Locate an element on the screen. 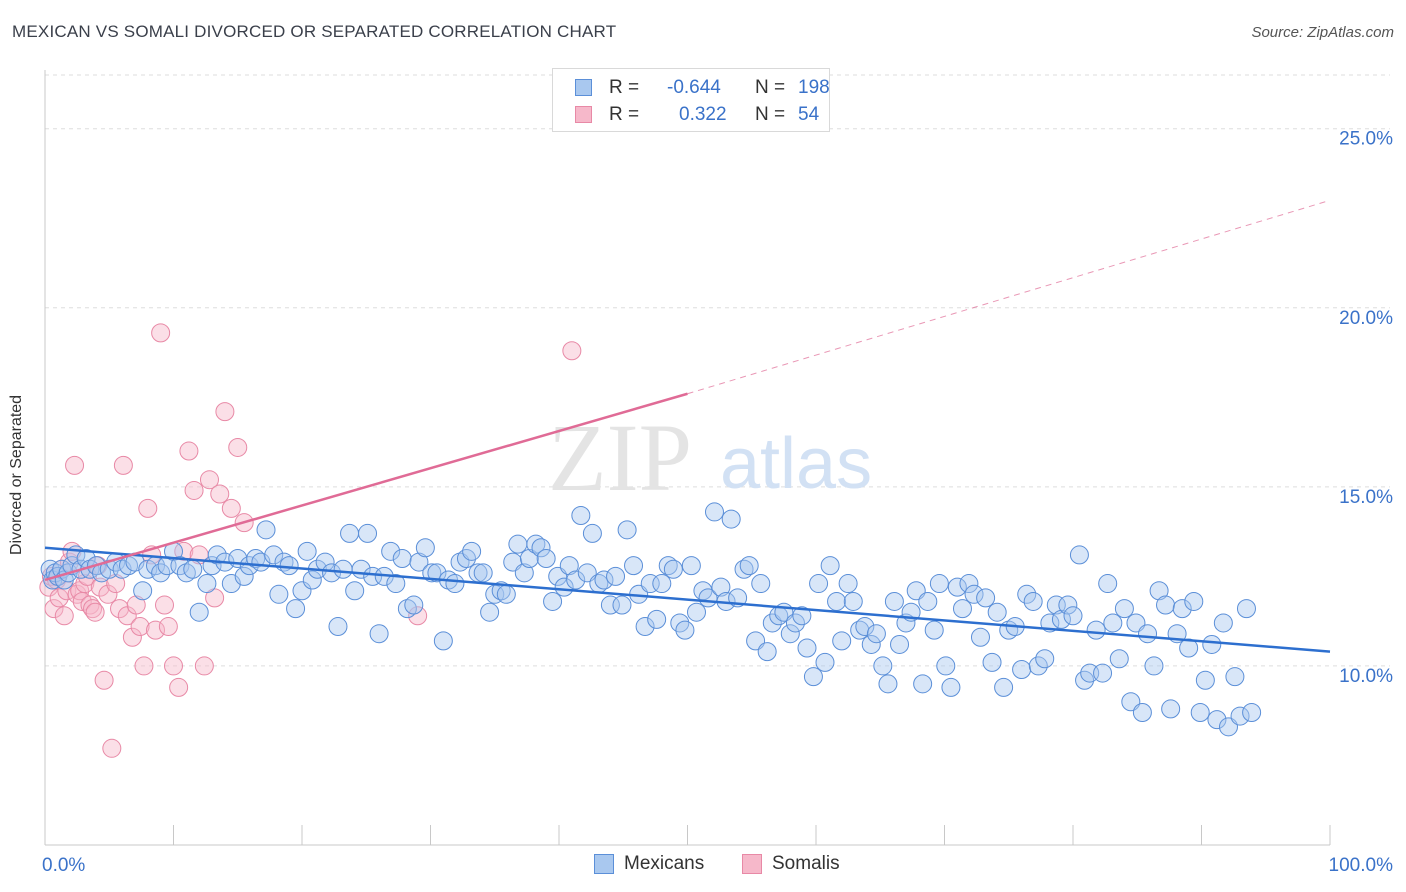 The height and width of the screenshot is (892, 1406). bottom-legend-swatch-mexicans is located at coordinates (604, 864).